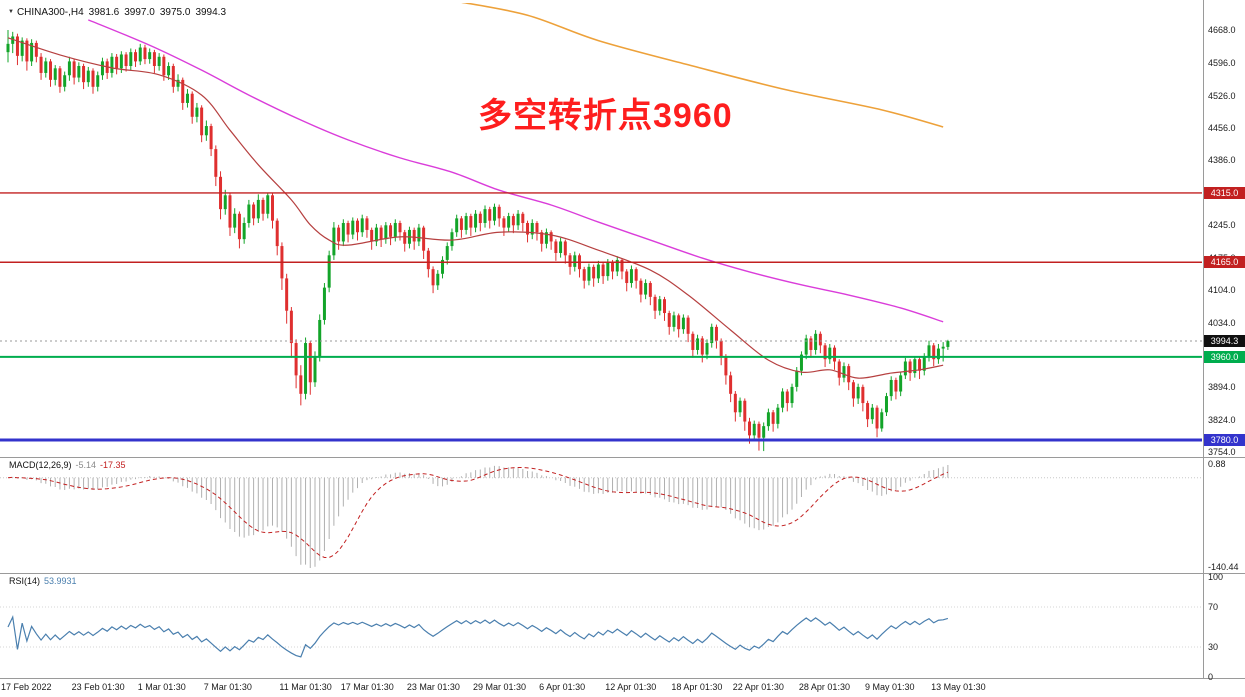 This screenshot has height=697, width=1245. I want to click on time-tick-label: 29 Mar 01:30, so click(500, 687).